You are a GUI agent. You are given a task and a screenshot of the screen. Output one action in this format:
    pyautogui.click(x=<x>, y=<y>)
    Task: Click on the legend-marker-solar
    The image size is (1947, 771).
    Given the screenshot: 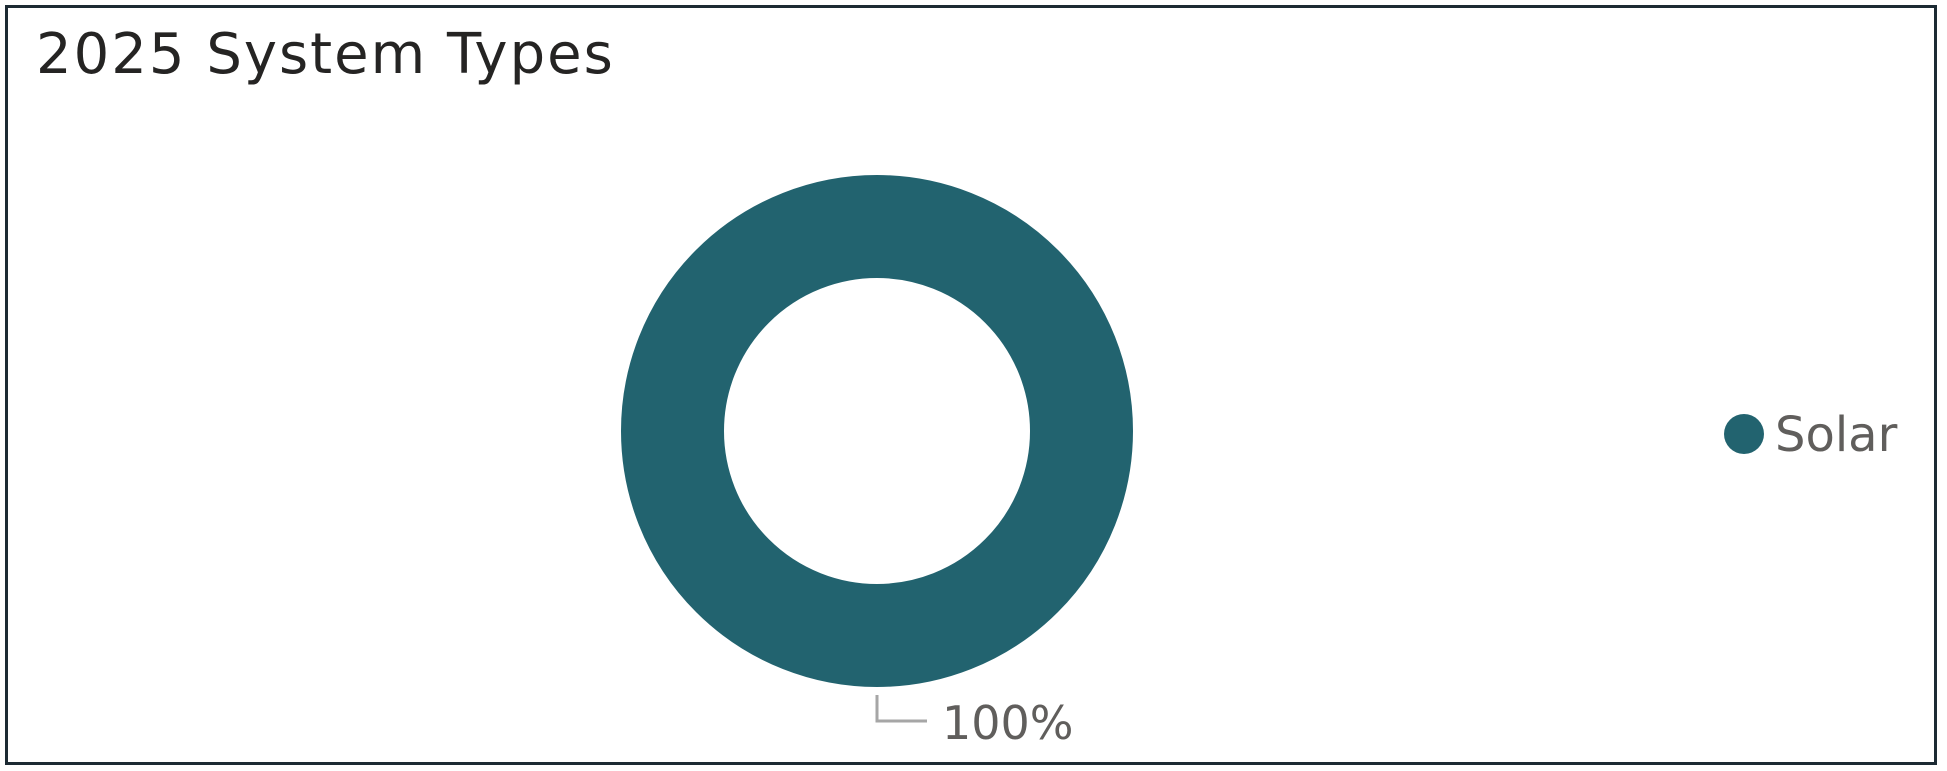 What is the action you would take?
    pyautogui.click(x=1744, y=434)
    